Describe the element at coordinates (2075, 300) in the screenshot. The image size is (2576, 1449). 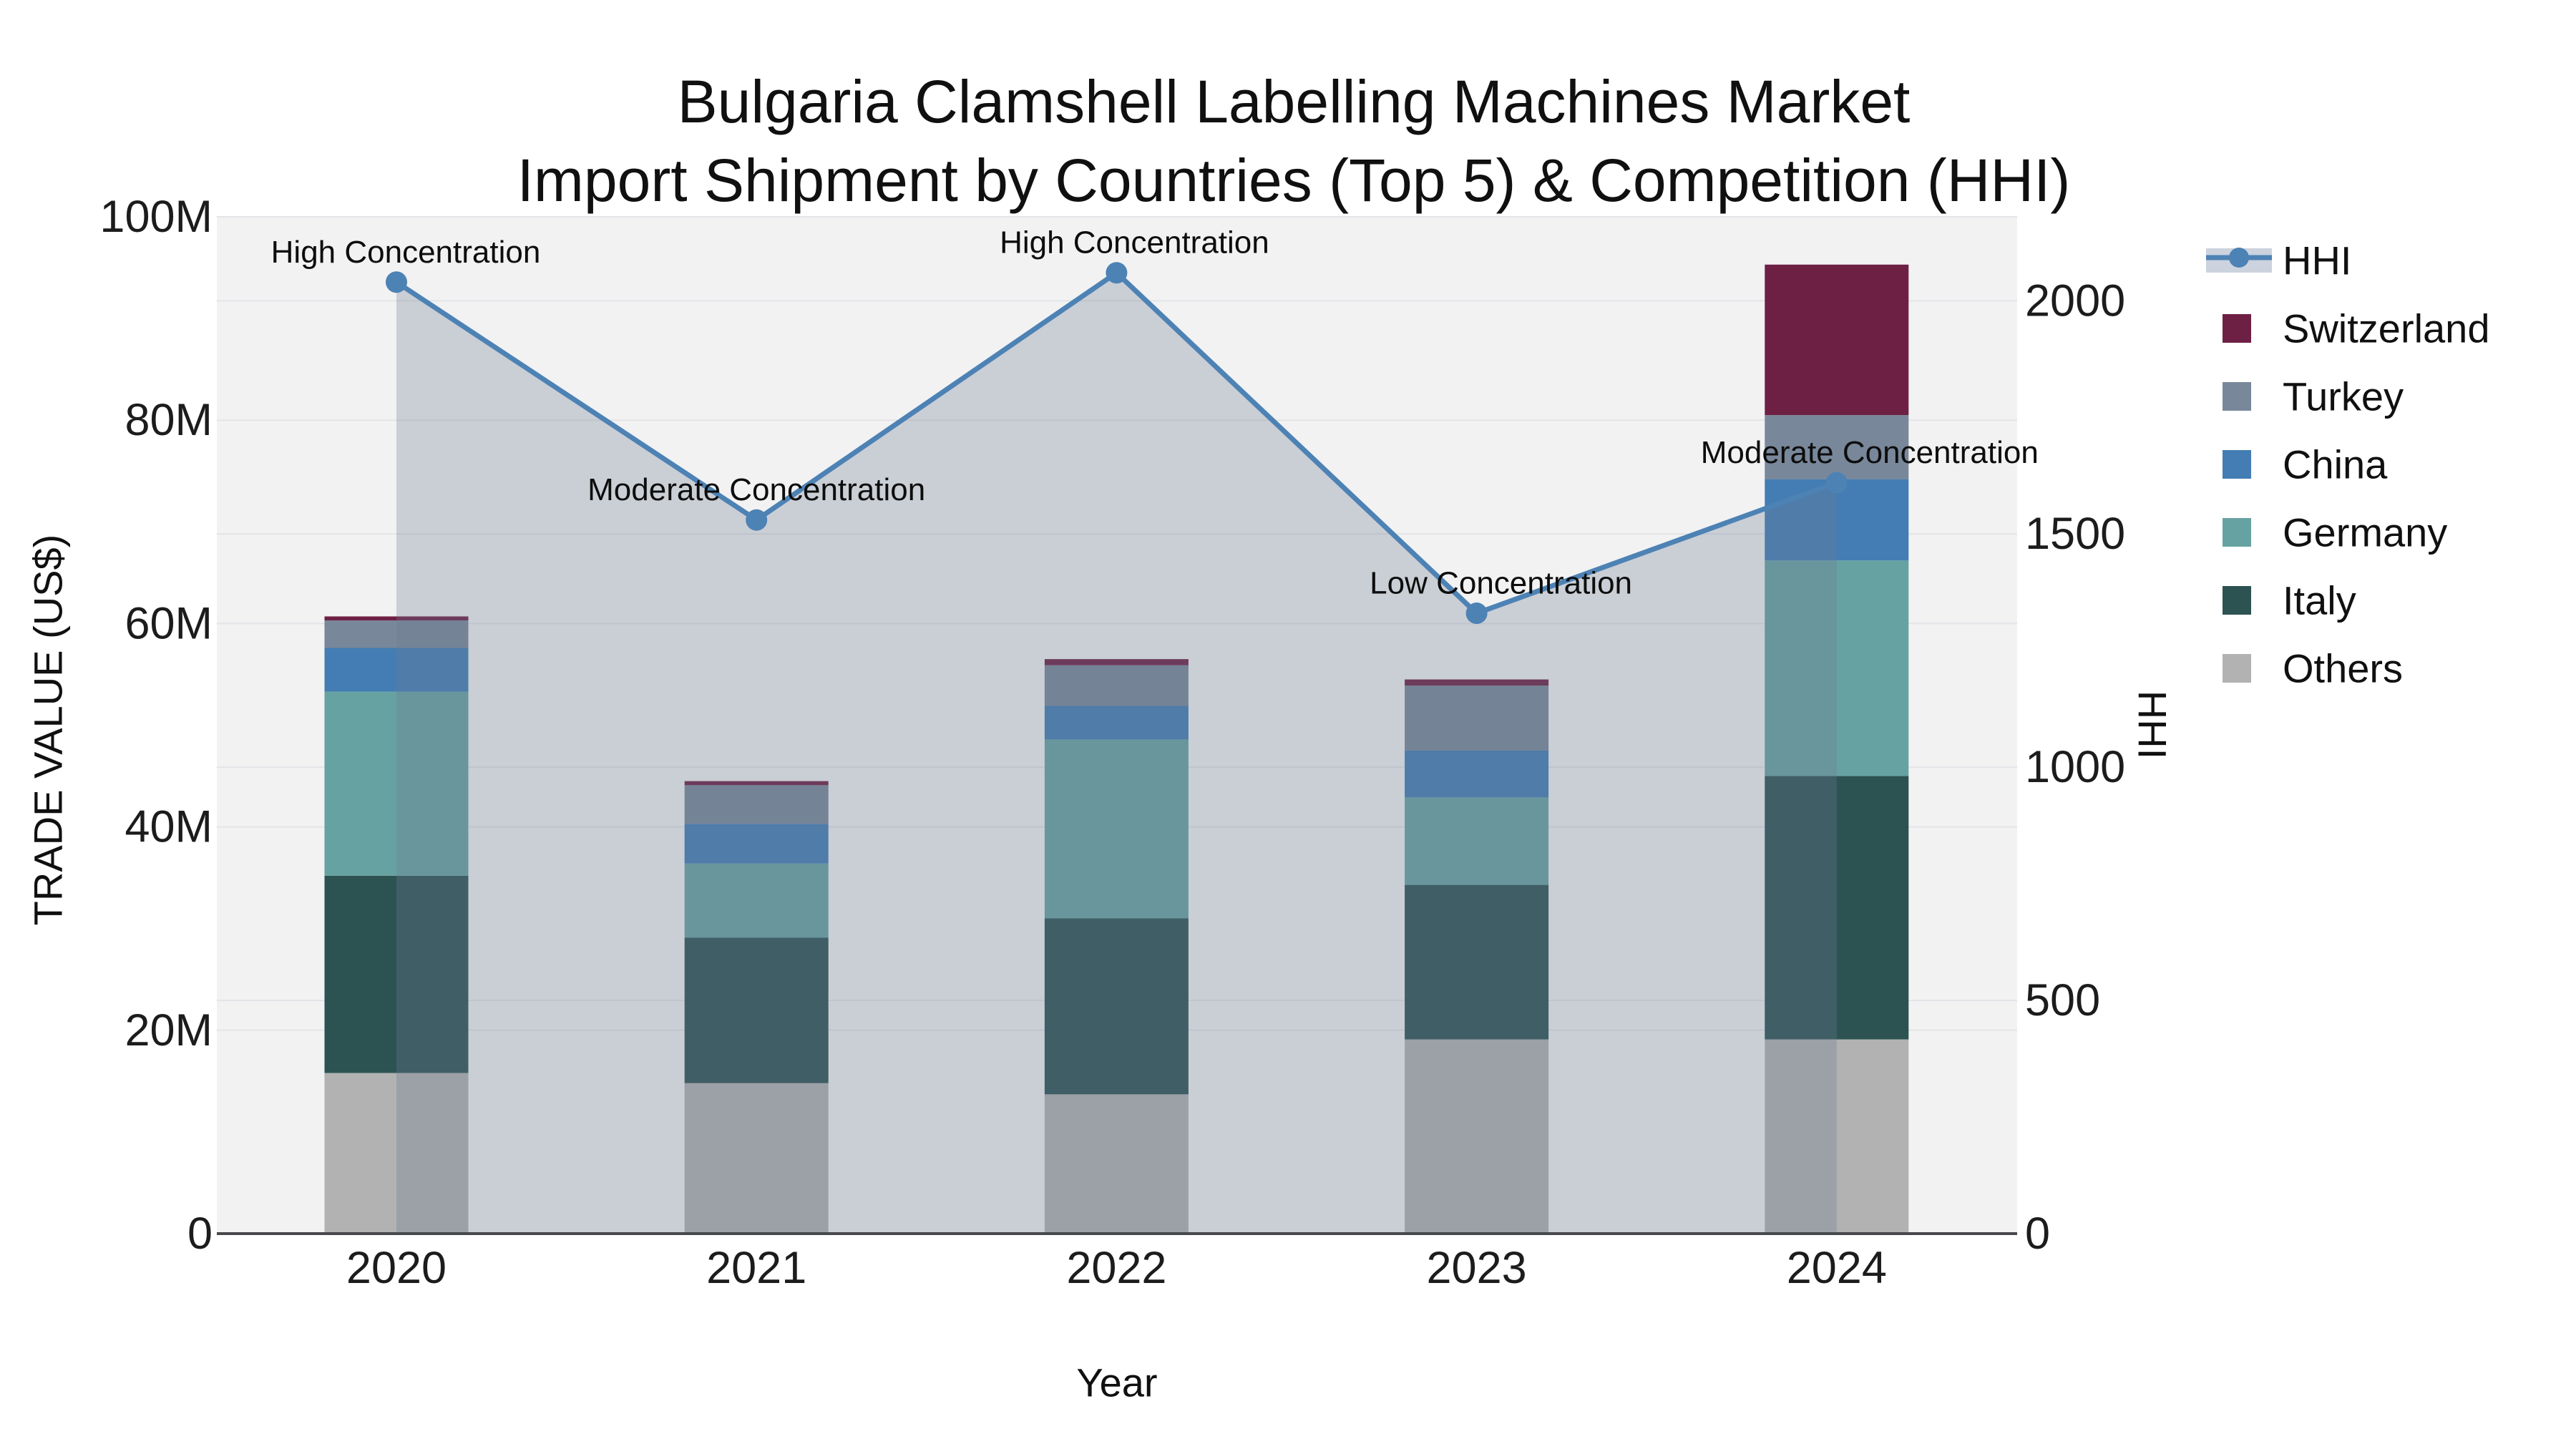
I see `right-tick-2000: 2000` at that location.